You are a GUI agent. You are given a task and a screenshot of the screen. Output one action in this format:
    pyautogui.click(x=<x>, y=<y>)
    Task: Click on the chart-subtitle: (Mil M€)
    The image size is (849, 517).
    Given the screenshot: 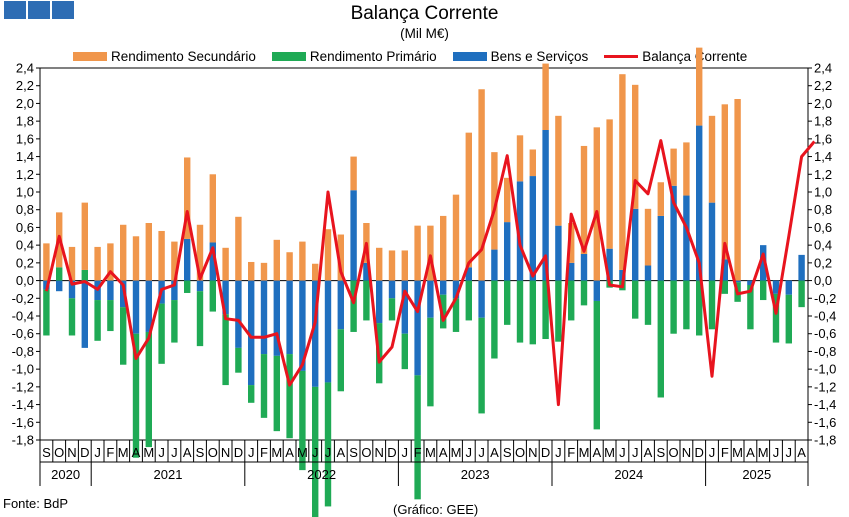 What is the action you would take?
    pyautogui.click(x=424, y=33)
    